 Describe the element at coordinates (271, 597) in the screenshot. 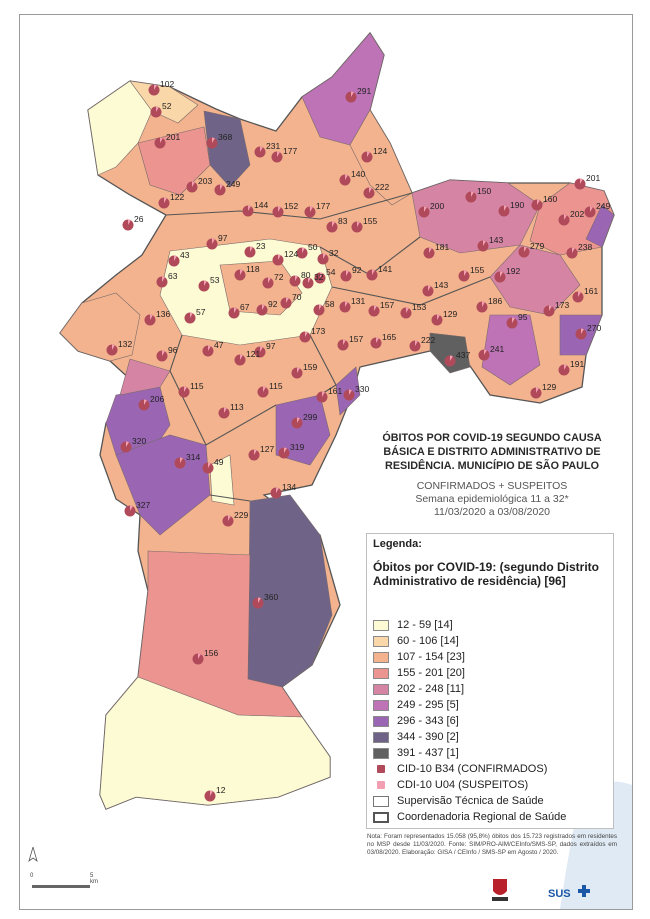

I see `district-count-label: 360` at that location.